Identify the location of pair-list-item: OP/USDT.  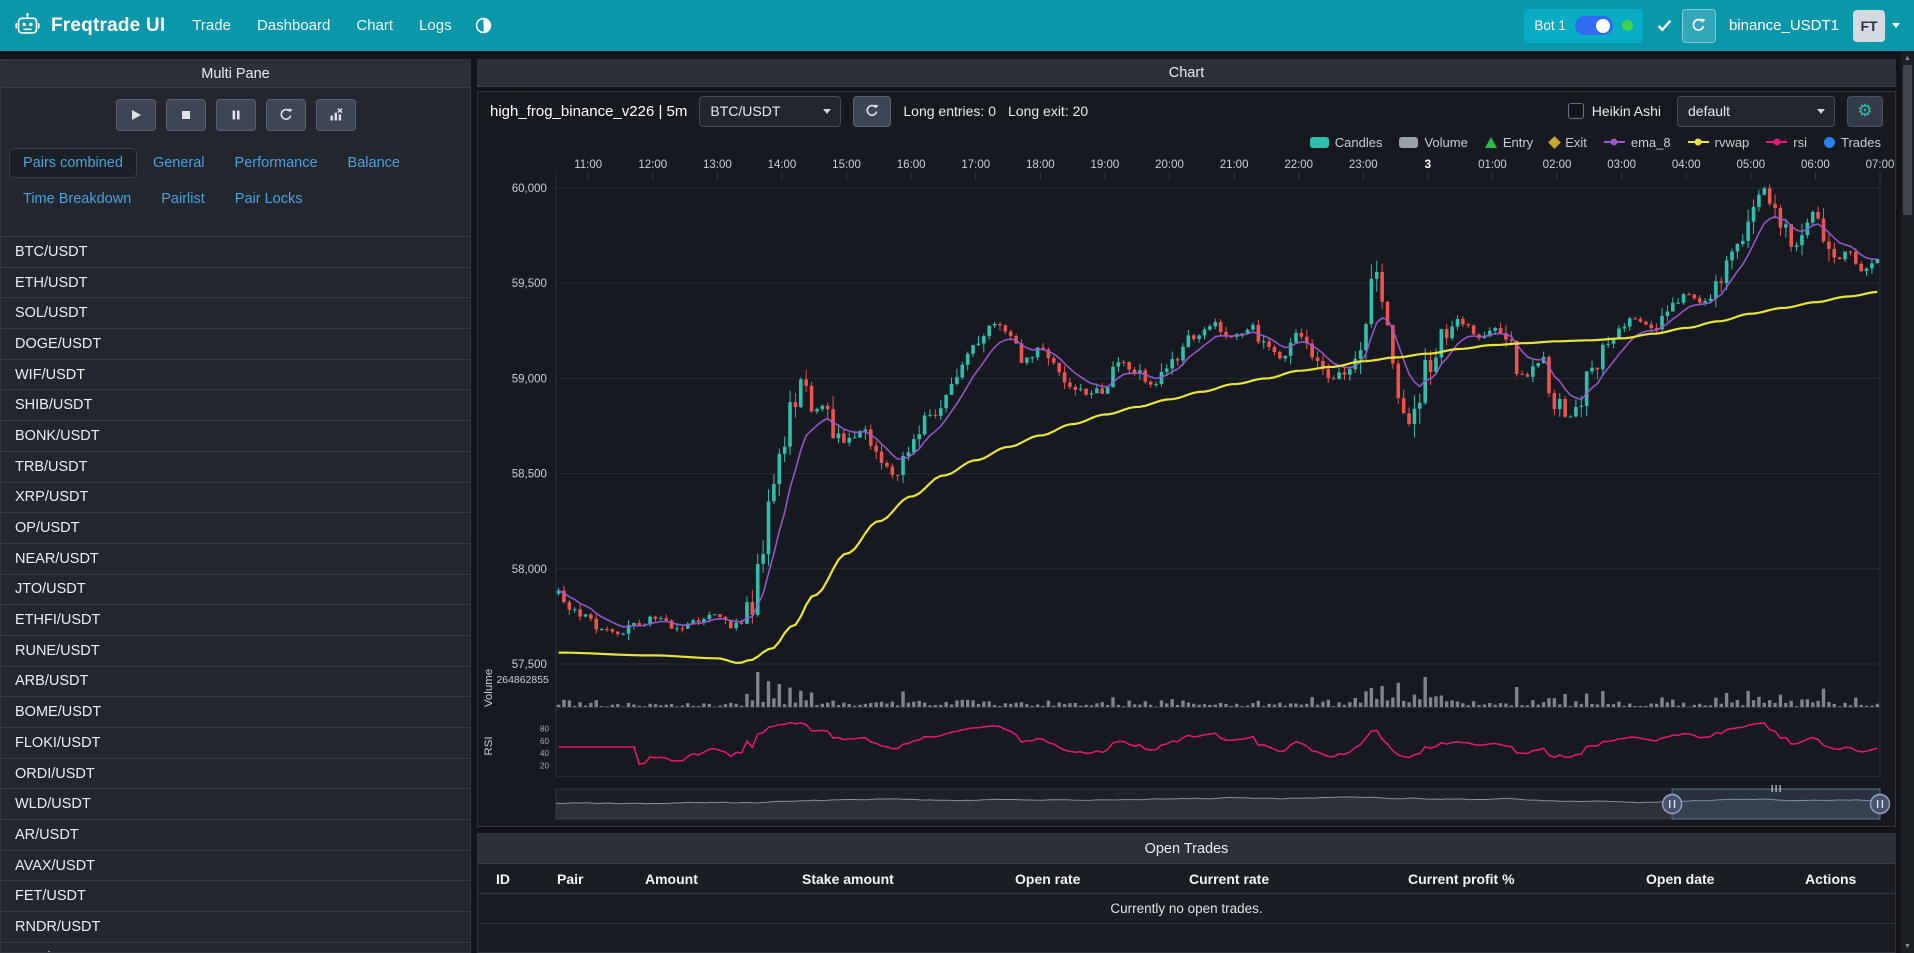
(235, 528).